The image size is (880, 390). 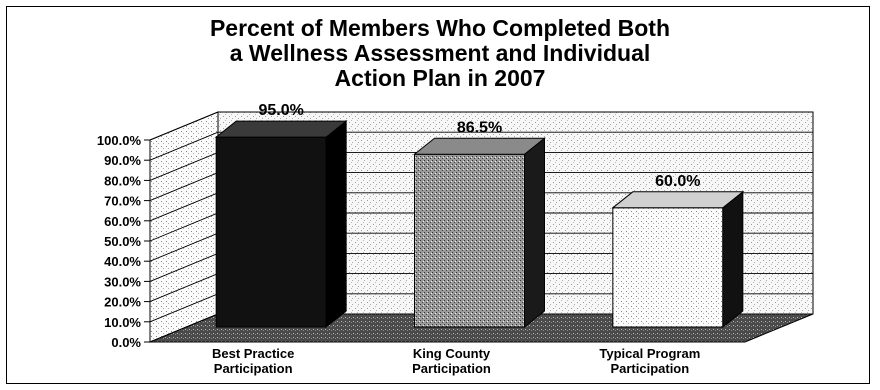 I want to click on category-label: Typical Program, so click(x=649, y=353).